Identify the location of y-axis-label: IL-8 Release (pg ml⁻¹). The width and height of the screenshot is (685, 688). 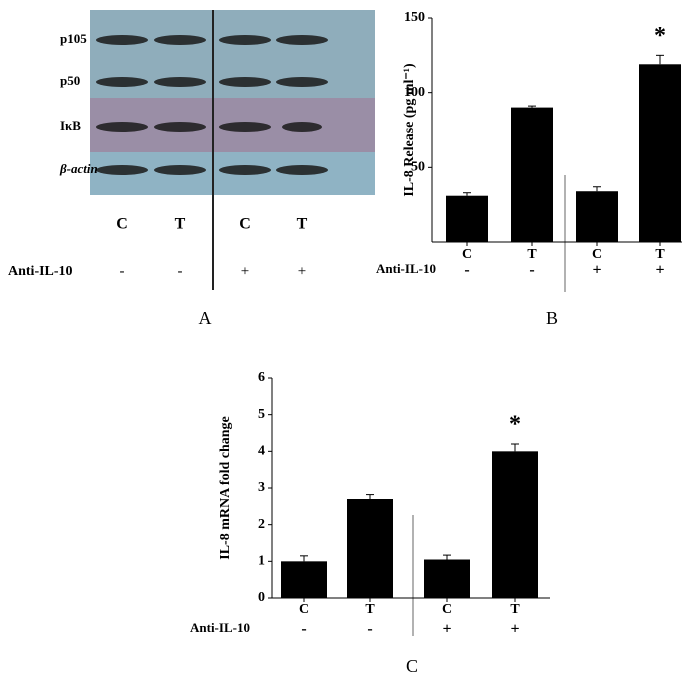
(409, 130).